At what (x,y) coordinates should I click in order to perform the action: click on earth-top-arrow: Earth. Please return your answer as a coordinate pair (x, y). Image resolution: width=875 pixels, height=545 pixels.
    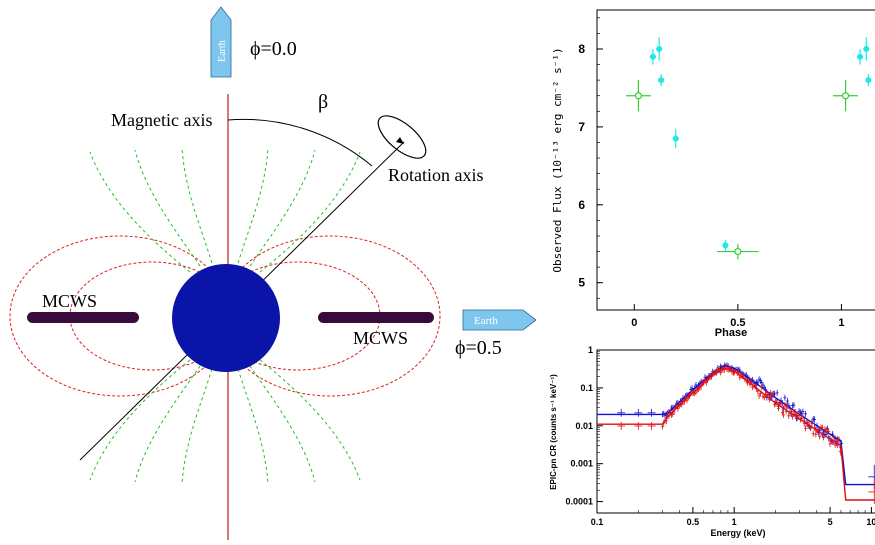
    Looking at the image, I should click on (221, 42).